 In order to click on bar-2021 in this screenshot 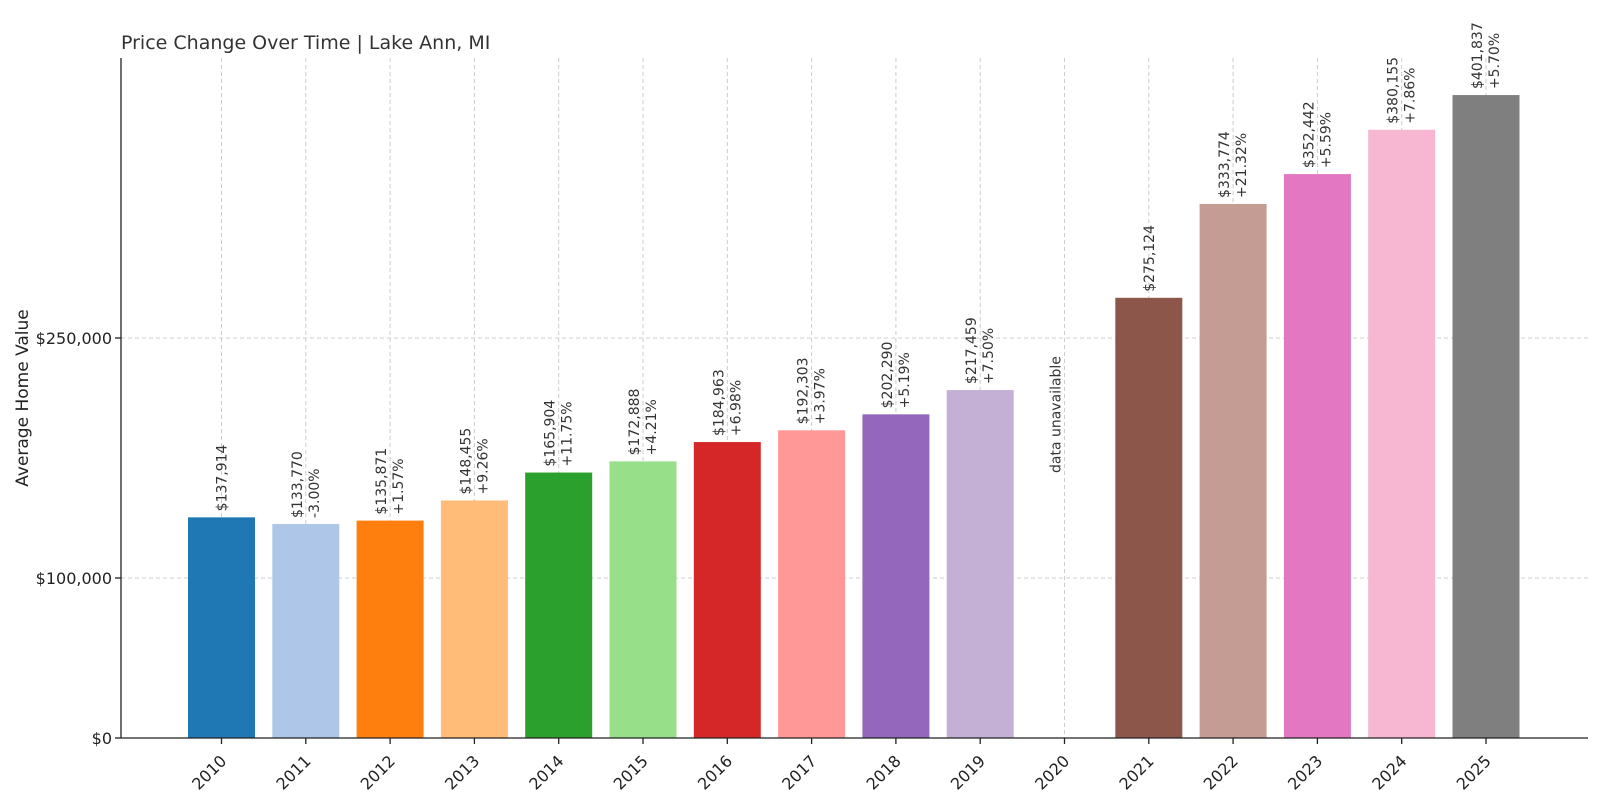, I will do `click(1149, 517)`.